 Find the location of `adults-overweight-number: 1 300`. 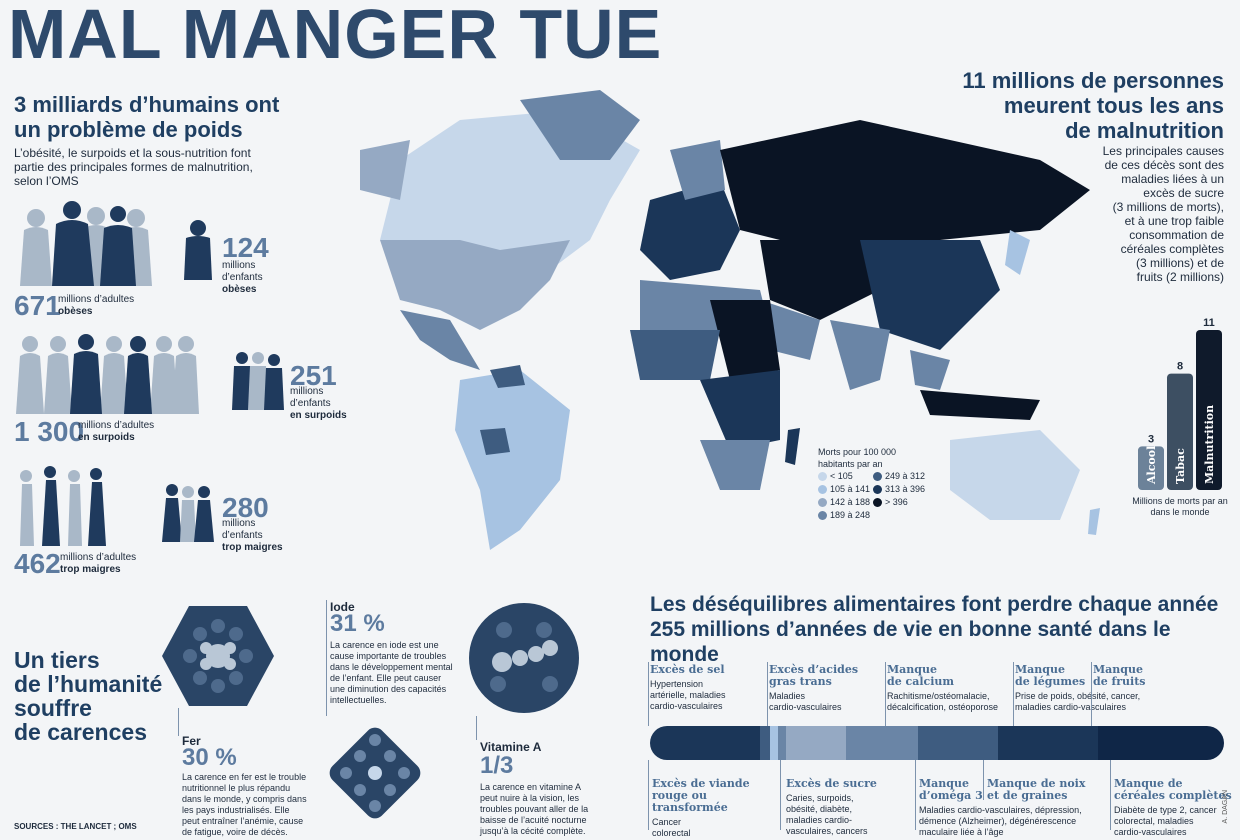

adults-overweight-number: 1 300 is located at coordinates (49, 431).